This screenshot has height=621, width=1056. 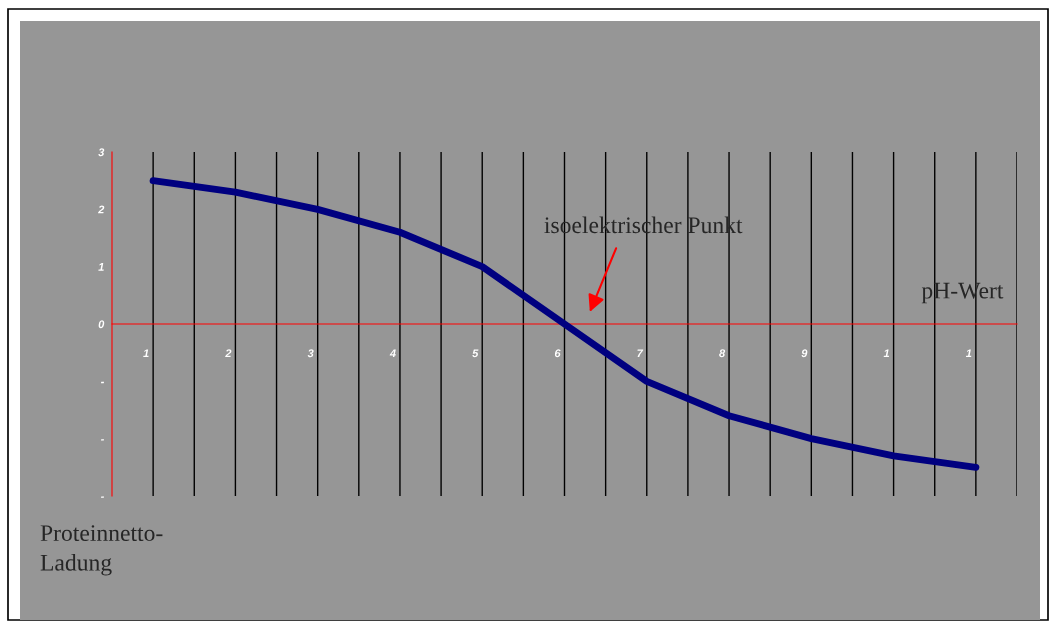 I want to click on x-tick-label: 5, so click(x=475, y=353).